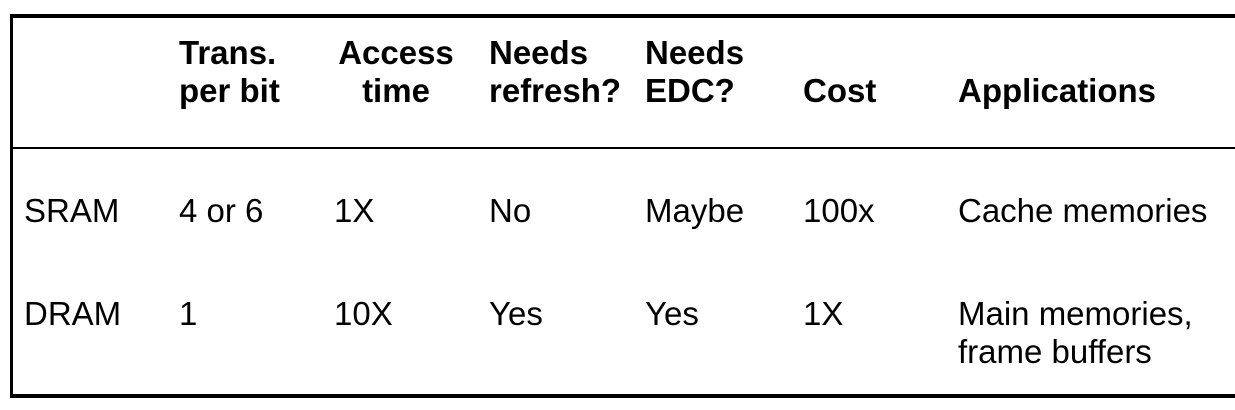 Image resolution: width=1235 pixels, height=410 pixels. I want to click on header-edc-line1: Needs, so click(695, 52).